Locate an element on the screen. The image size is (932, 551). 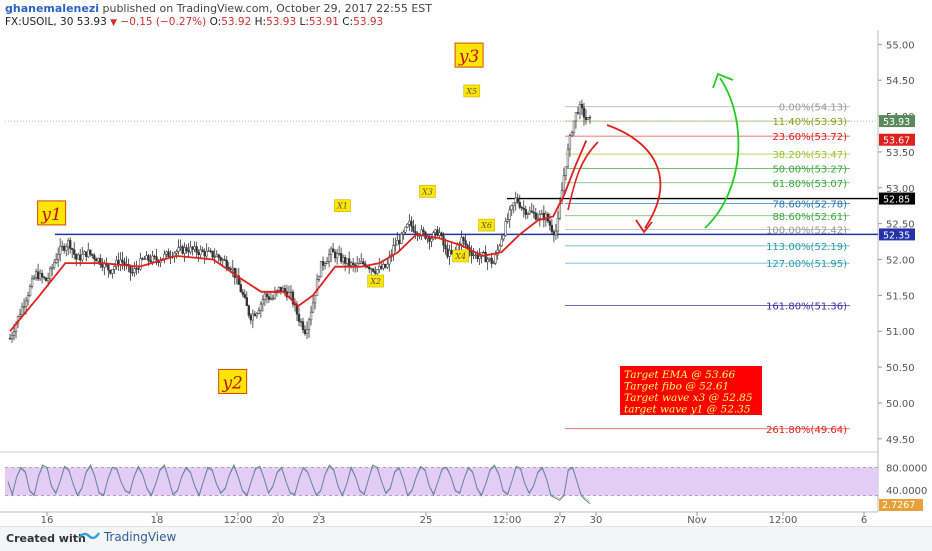
x-tick-label: 18 is located at coordinates (157, 520).